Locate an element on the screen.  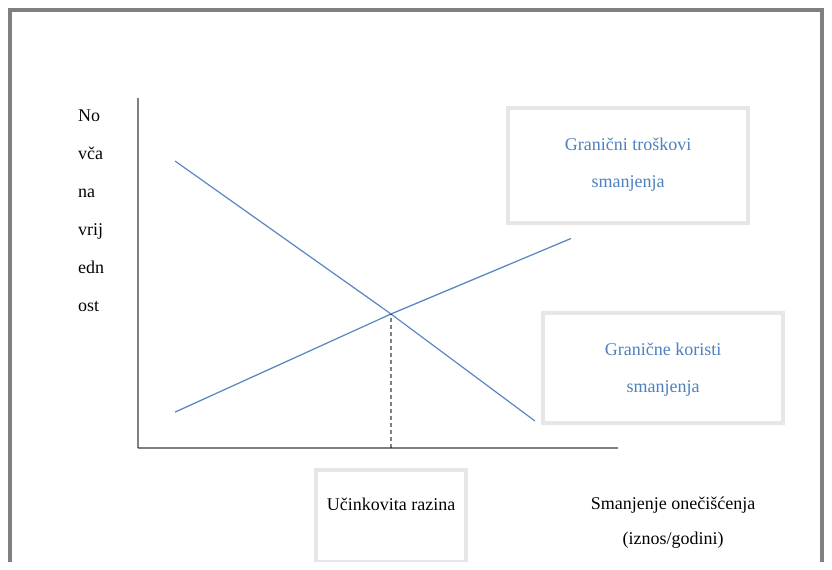
y-axis-title: Novčana vrijednost is located at coordinates (91, 210).